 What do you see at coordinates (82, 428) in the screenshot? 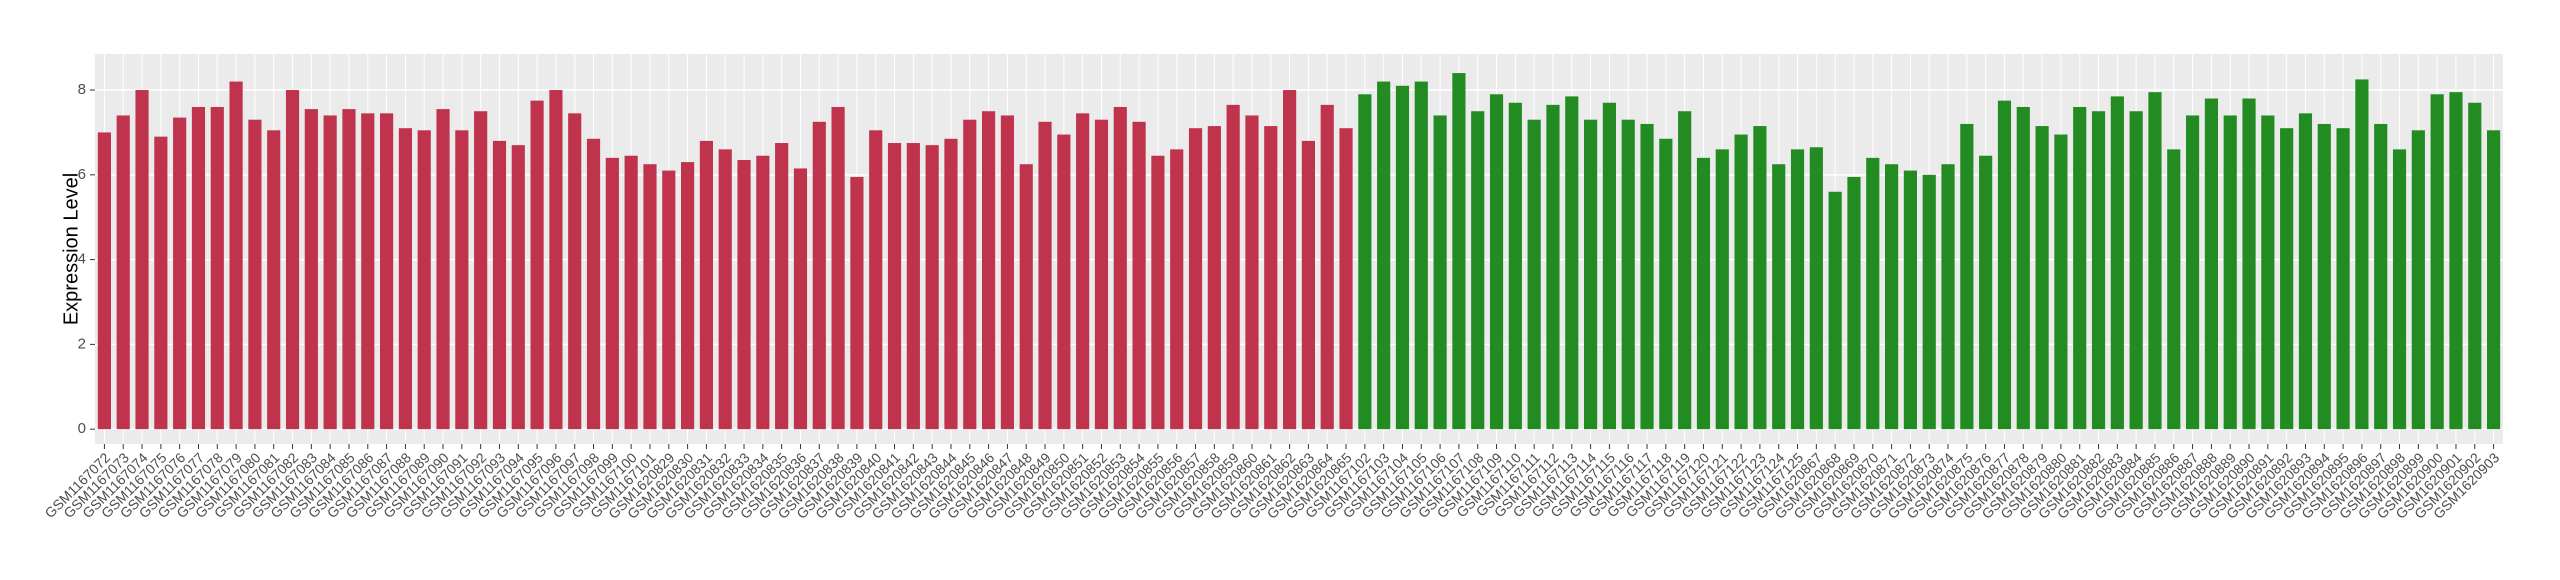
I see `y-tick-label: 0` at bounding box center [82, 428].